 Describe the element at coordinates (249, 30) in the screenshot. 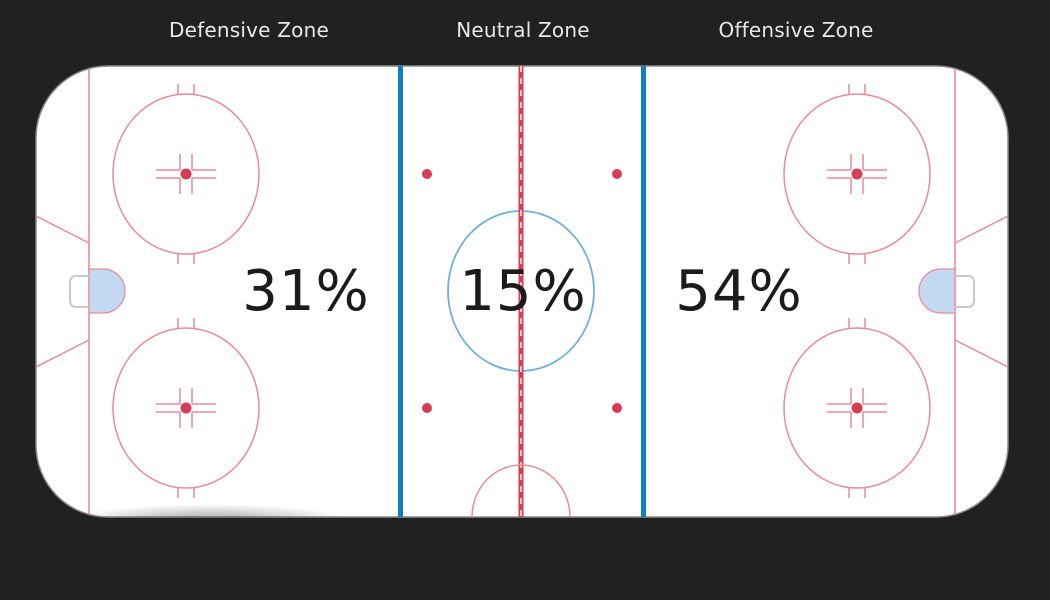

I see `defensive-zone-label: Defensive Zone` at that location.